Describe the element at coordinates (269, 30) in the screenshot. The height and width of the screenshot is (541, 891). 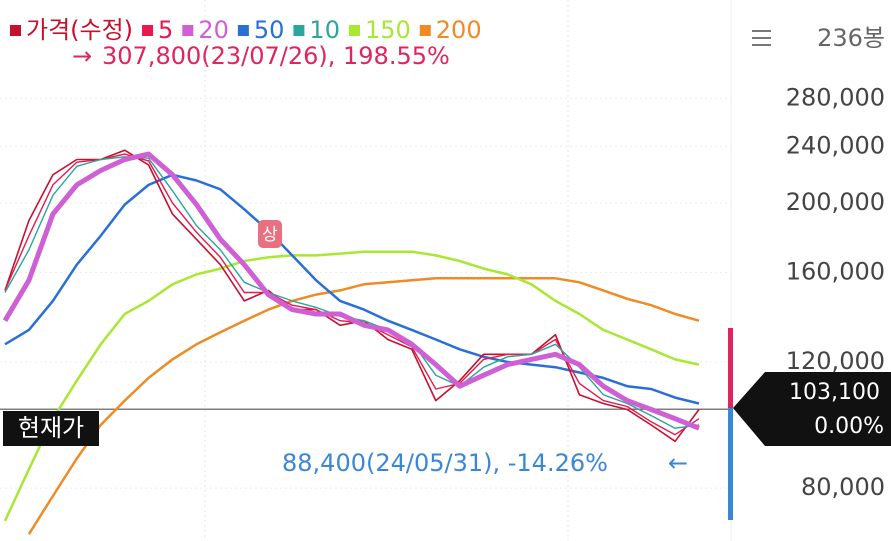
I see `legend-label: 50` at that location.